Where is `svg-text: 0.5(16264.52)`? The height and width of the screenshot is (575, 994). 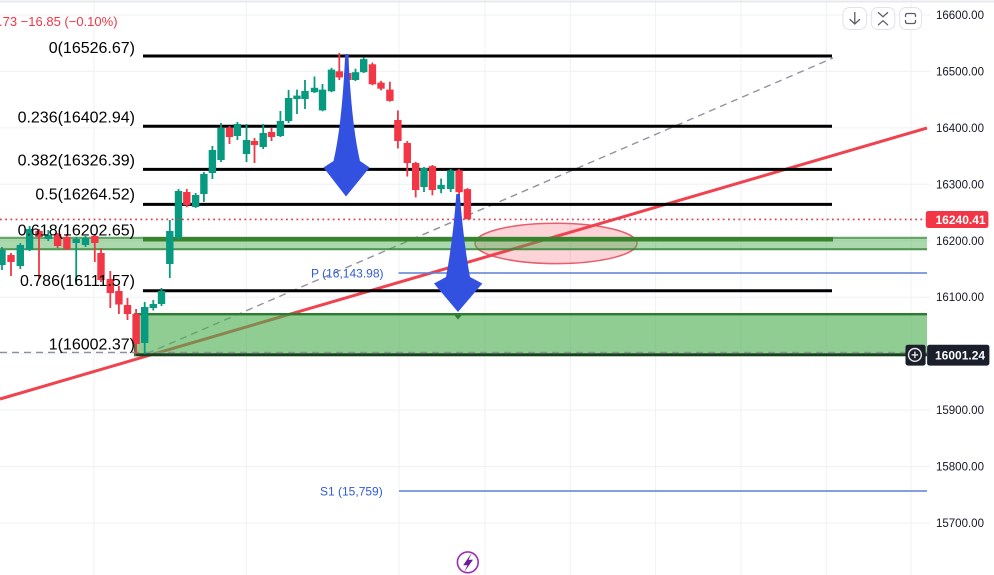
svg-text: 0.5(16264.52) is located at coordinates (85, 195).